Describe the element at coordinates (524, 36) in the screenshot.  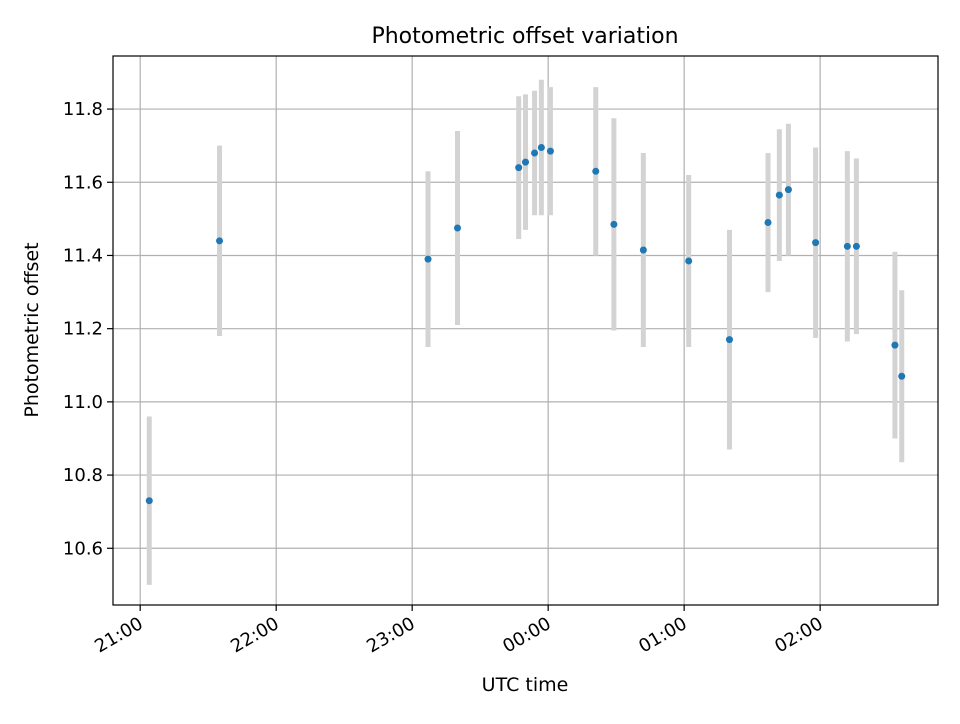
I see `chart-title: Photometric offset variation` at that location.